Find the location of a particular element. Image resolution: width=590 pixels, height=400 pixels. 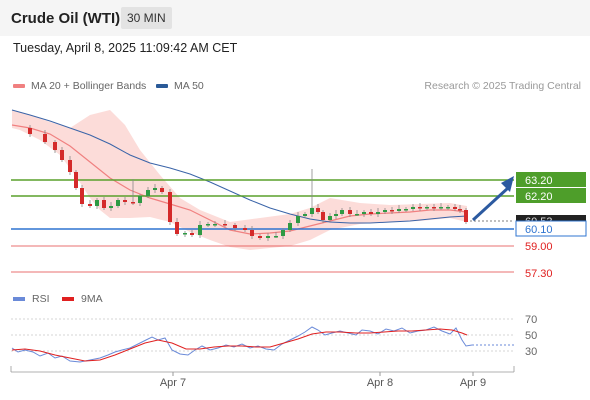

level-tag-60-10: 60.10 is located at coordinates (539, 230).